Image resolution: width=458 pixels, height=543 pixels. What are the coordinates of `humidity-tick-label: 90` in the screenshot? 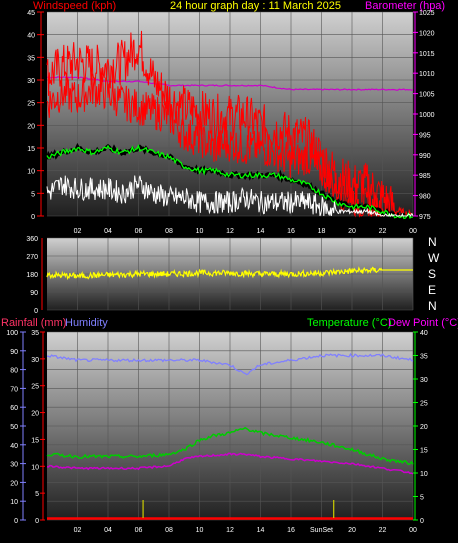 It's located at (14, 352).